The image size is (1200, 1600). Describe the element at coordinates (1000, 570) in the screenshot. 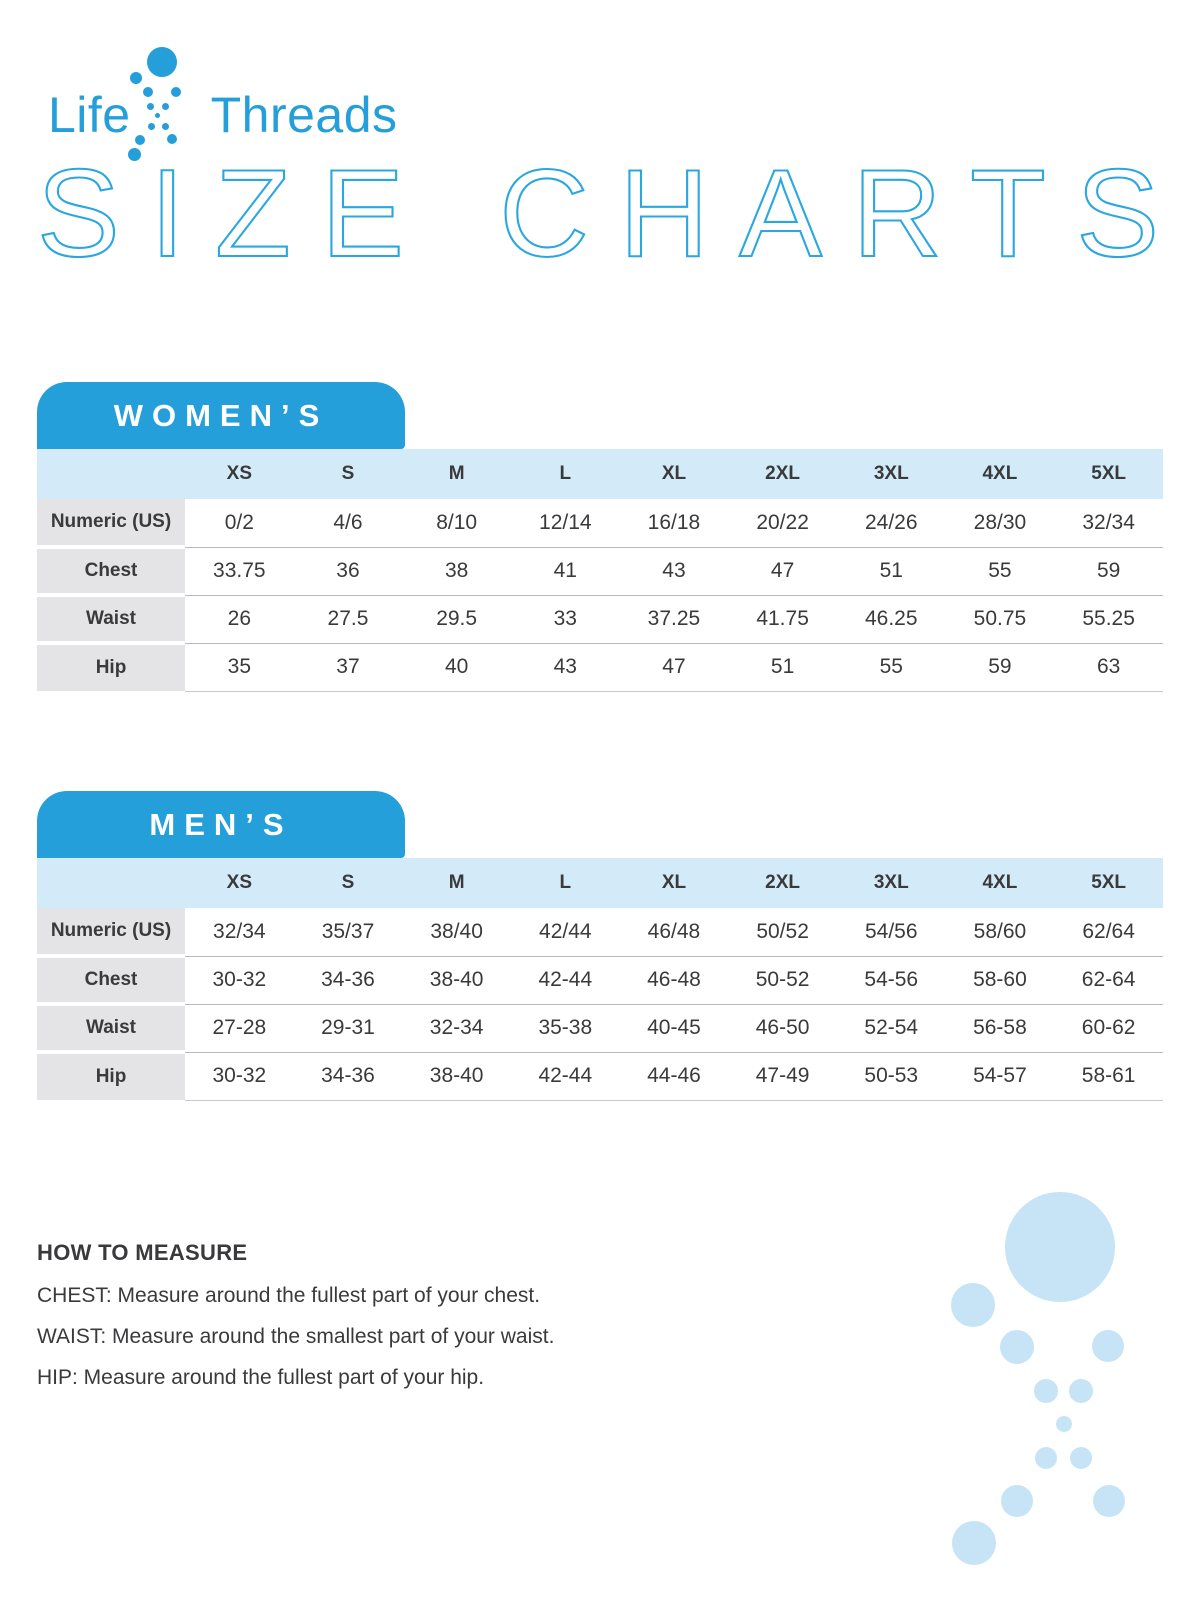

I see `measurement-cell: 55` at that location.